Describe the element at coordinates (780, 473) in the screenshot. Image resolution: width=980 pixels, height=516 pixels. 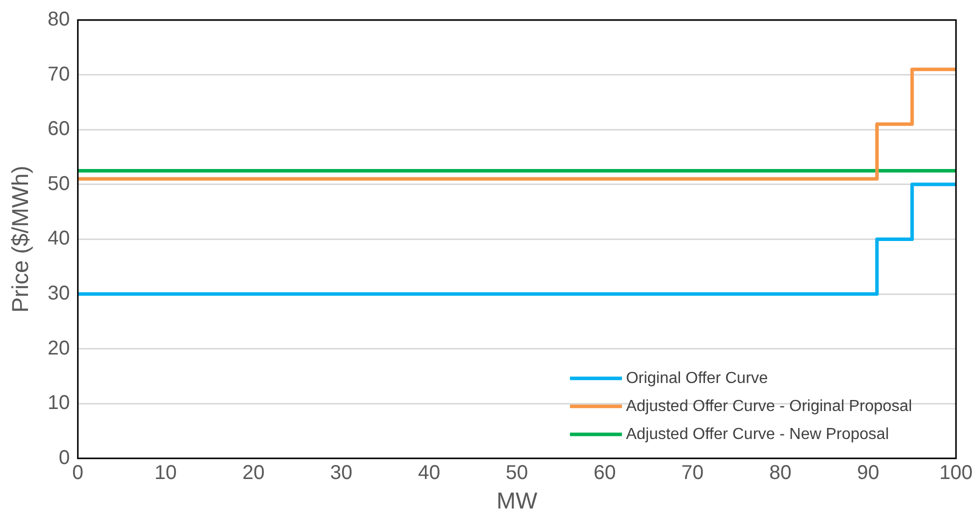
I see `x-tick-label: 80` at that location.